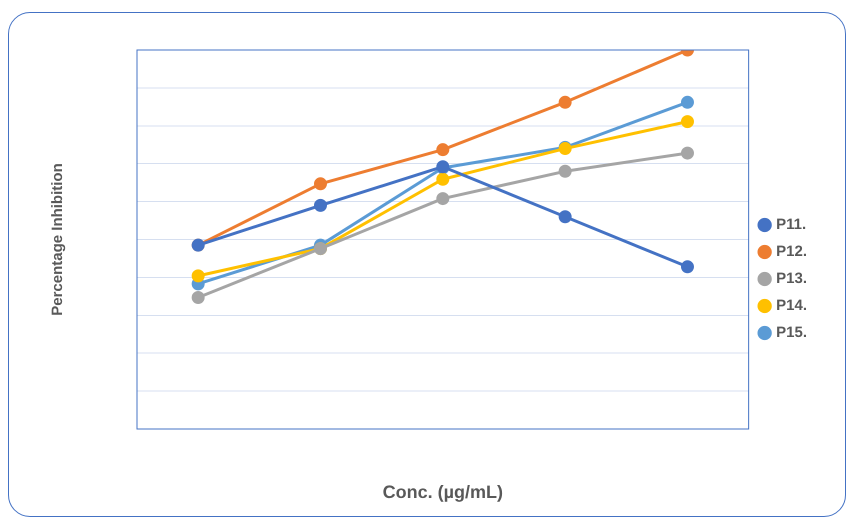  I want to click on x-axis-title: Conc. (µg/mL), so click(443, 492).